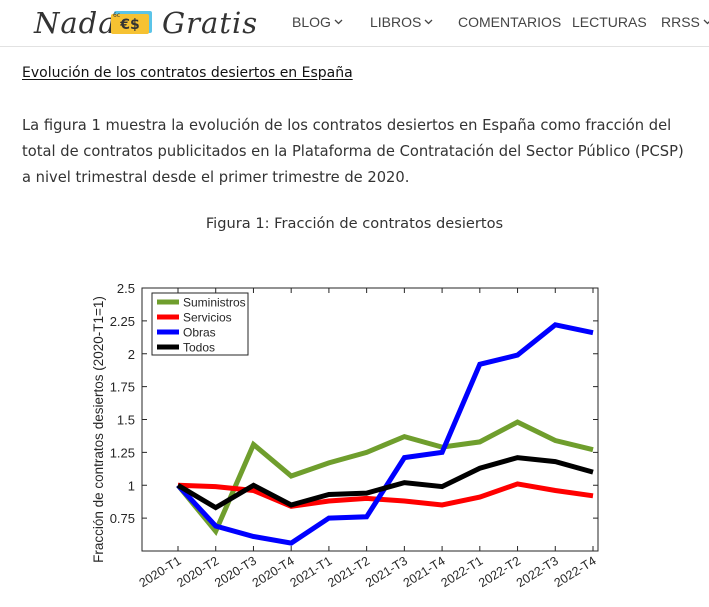 The image size is (709, 607). I want to click on x-tick-label: 2021-T3, so click(386, 572).